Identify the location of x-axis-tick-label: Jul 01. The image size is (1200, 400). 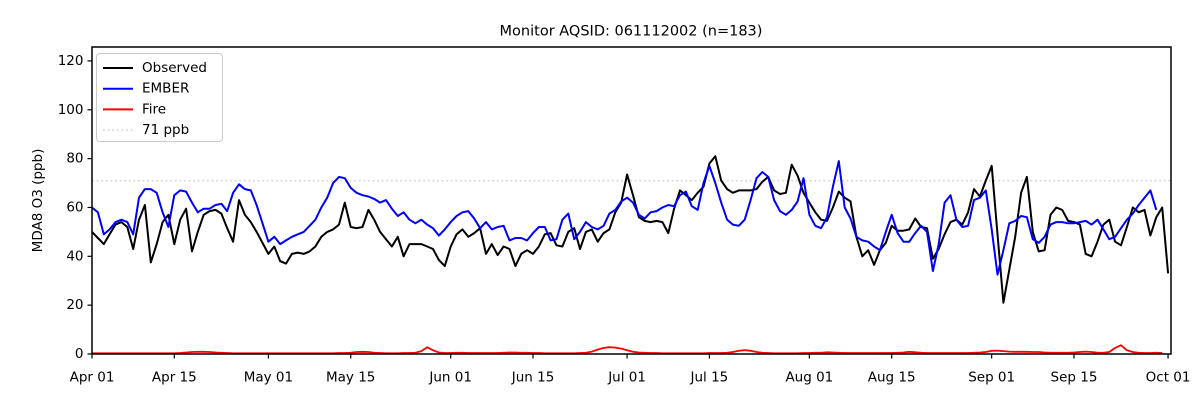
(626, 378).